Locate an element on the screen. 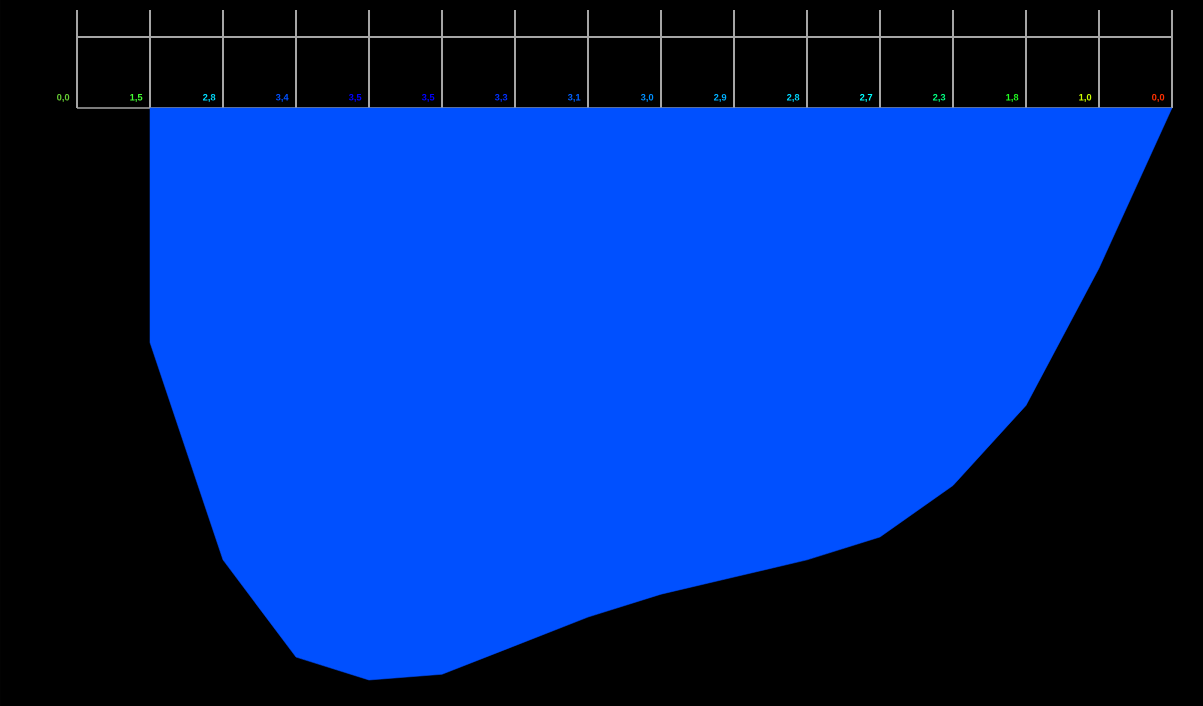 This screenshot has height=706, width=1203. x-tick-label: 2,7 is located at coordinates (866, 97).